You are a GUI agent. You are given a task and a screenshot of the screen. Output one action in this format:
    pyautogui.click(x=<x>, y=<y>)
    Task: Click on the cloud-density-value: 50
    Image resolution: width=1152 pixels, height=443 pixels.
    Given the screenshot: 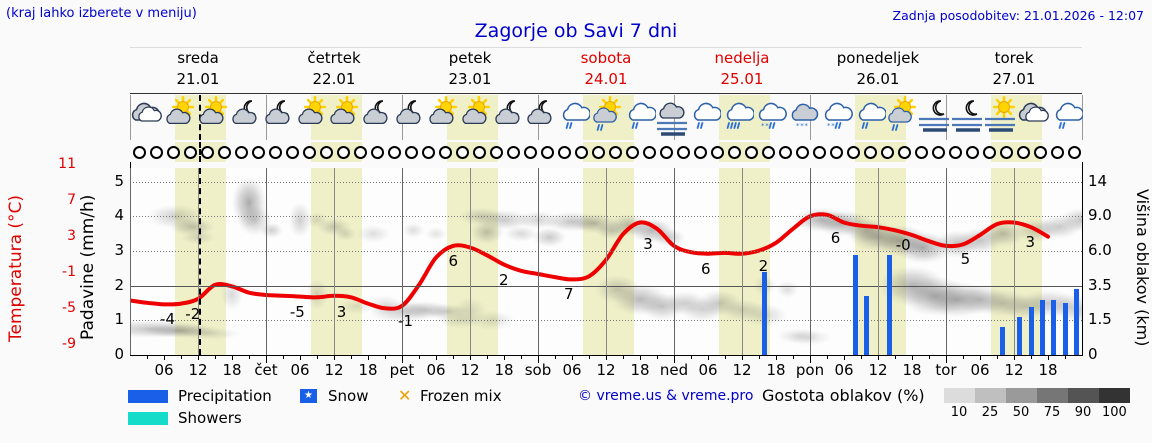 What is the action you would take?
    pyautogui.click(x=1021, y=412)
    